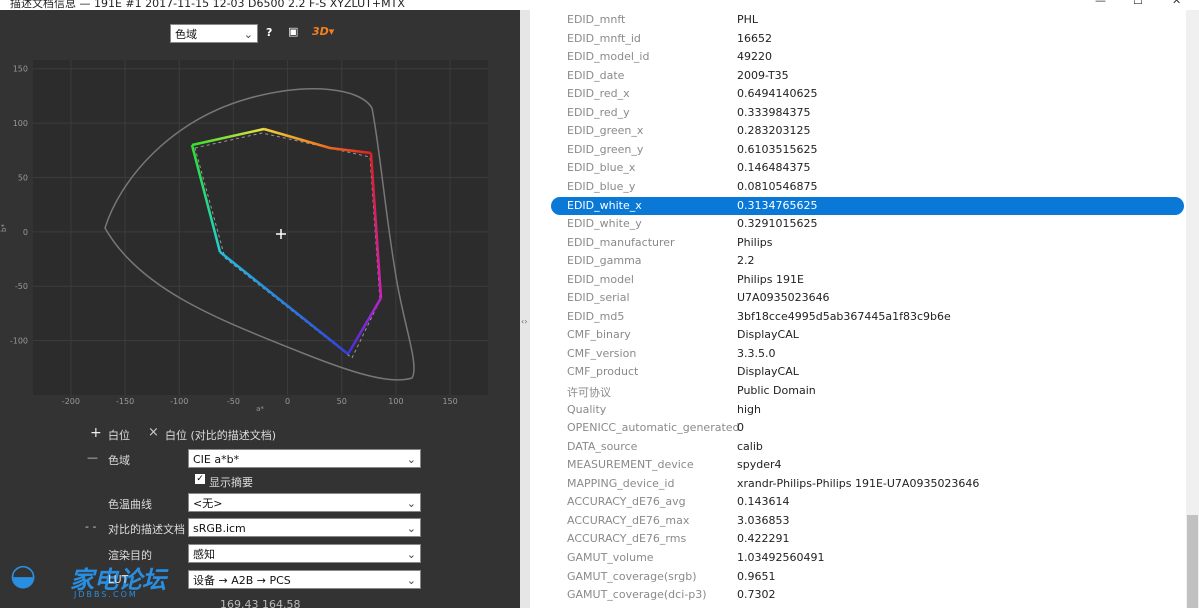 The width and height of the screenshot is (1199, 611). What do you see at coordinates (867, 224) in the screenshot?
I see `table-row: EDID_white_y 0.3291015625` at bounding box center [867, 224].